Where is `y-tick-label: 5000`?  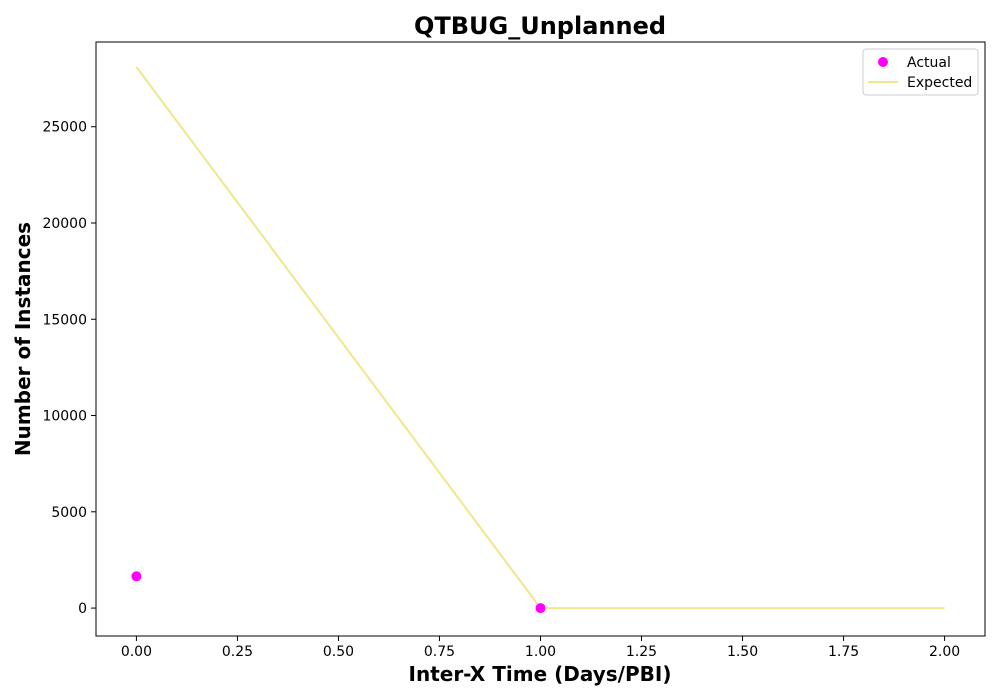 y-tick-label: 5000 is located at coordinates (69, 513).